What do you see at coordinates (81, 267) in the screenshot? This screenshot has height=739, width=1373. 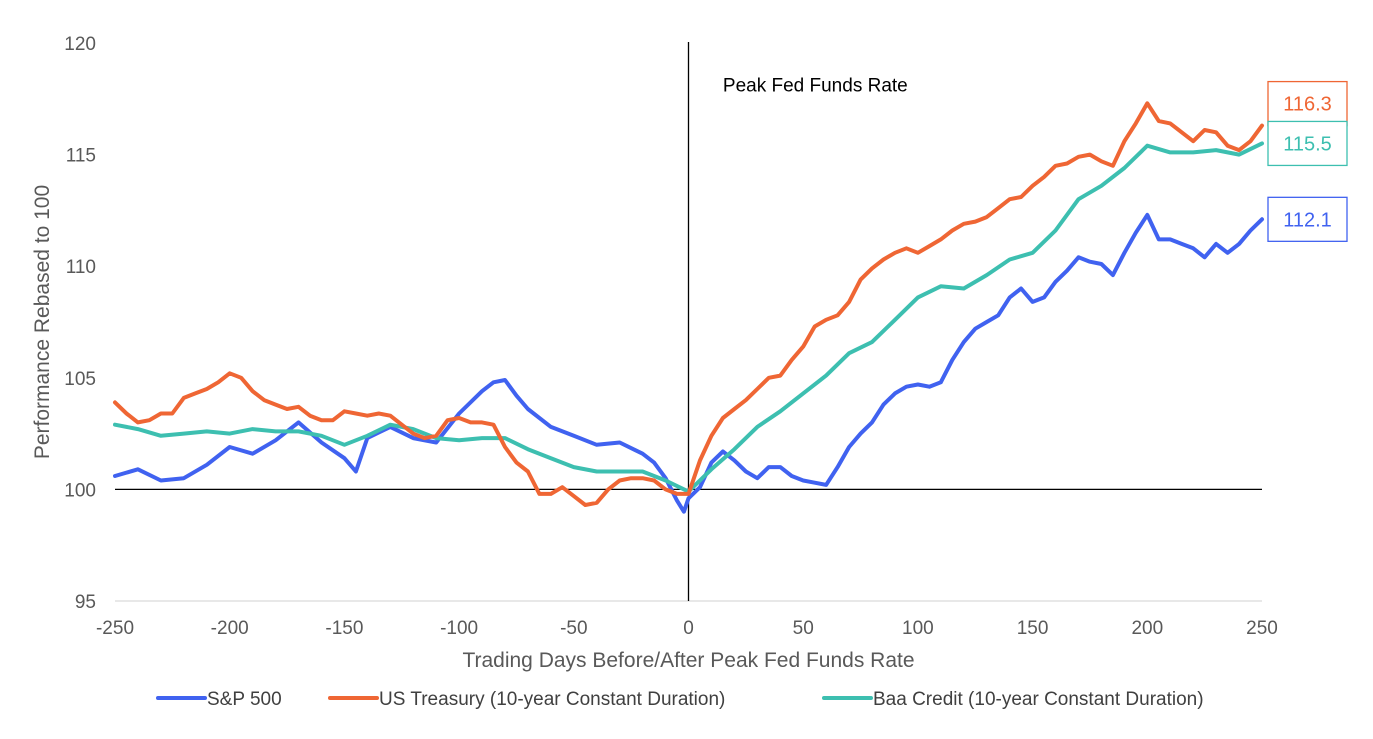 I see `y-tick-label: 110` at bounding box center [81, 267].